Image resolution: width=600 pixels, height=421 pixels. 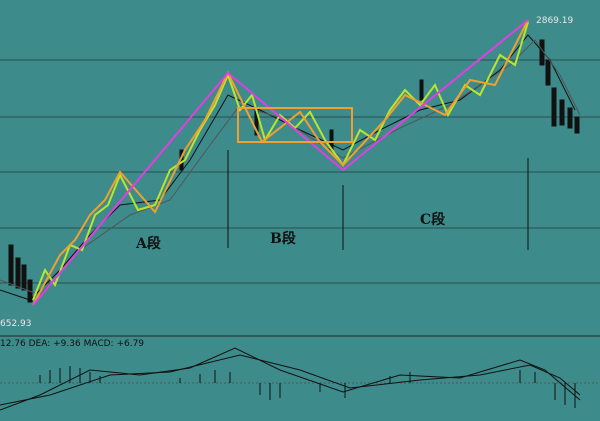 I want to click on segment-dividers, so click(x=378, y=200).